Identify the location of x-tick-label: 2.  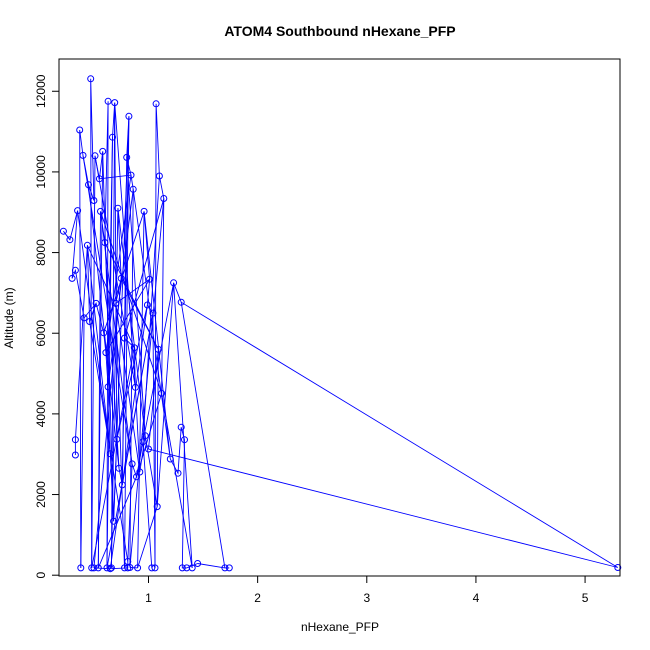
(257, 598).